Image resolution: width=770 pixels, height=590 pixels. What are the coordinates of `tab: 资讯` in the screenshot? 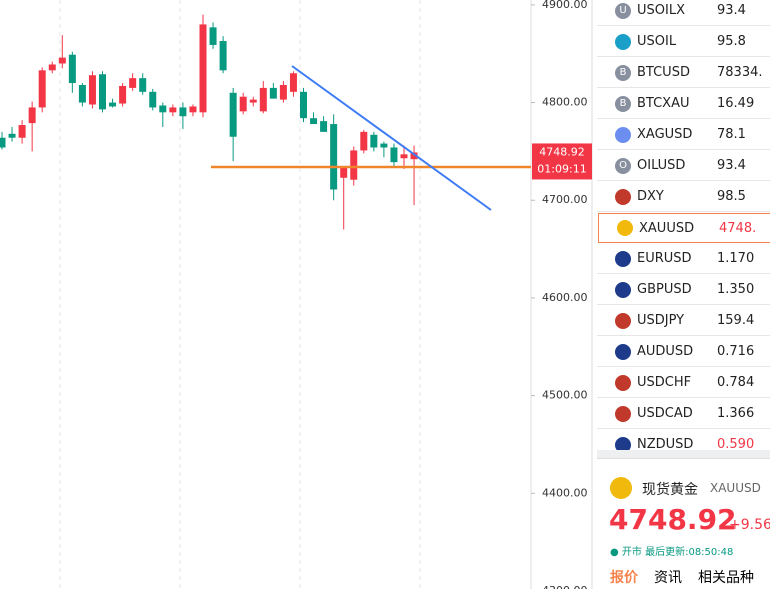 It's located at (668, 578).